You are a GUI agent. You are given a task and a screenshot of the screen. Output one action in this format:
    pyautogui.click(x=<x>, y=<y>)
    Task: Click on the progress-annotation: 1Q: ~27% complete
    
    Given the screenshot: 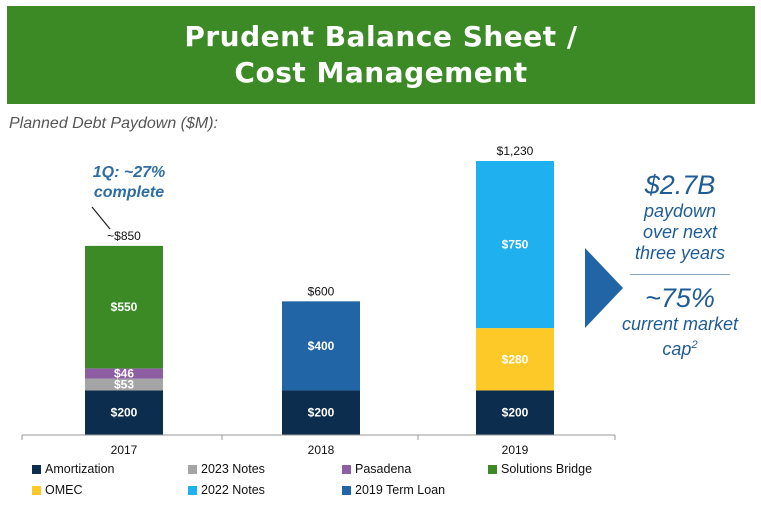 What is the action you would take?
    pyautogui.click(x=129, y=183)
    